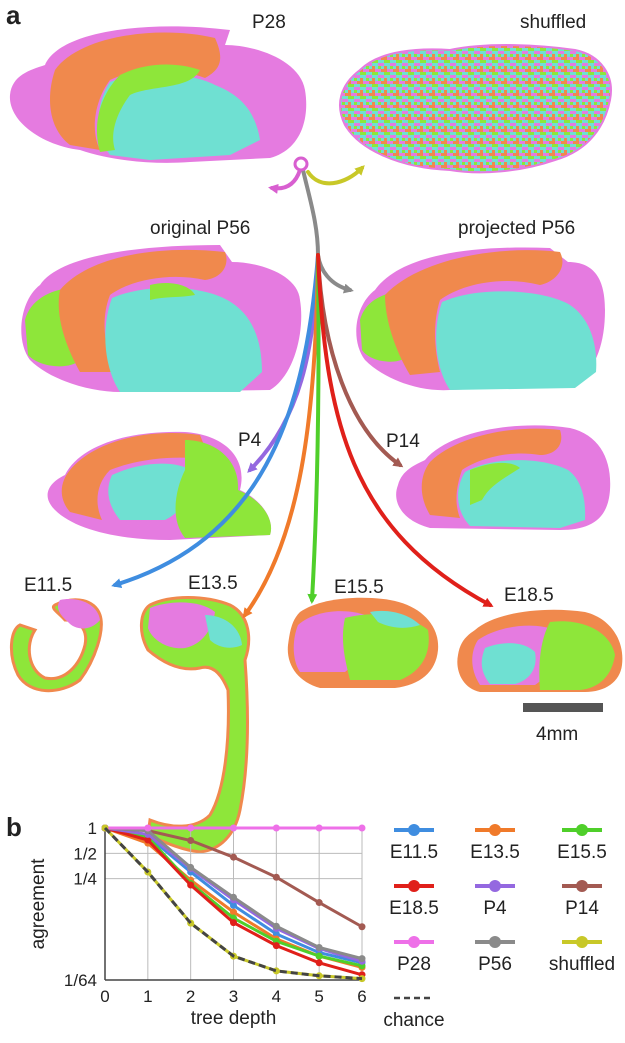 Image resolution: width=625 pixels, height=1043 pixels. What do you see at coordinates (414, 964) in the screenshot?
I see `legend-label-p28: P28` at bounding box center [414, 964].